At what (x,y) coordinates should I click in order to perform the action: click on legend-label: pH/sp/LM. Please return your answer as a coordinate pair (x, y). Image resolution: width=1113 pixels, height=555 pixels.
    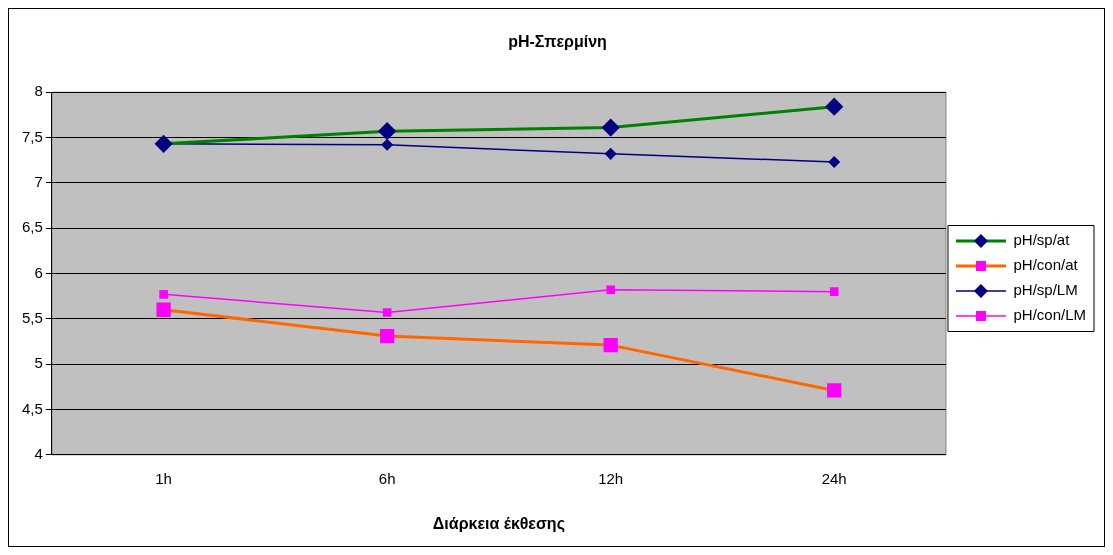
    Looking at the image, I should click on (1045, 290).